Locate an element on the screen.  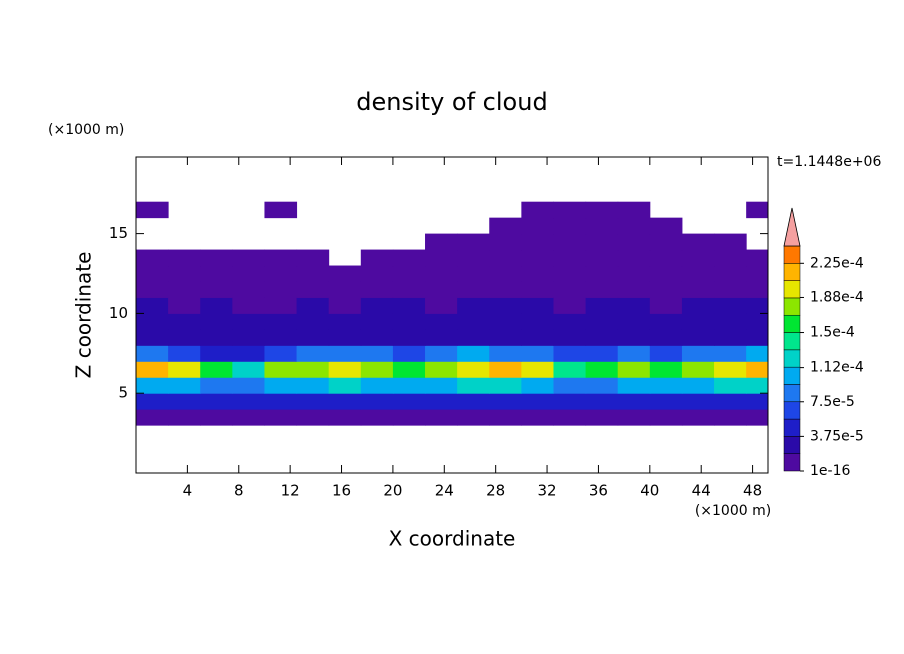
x-tick-label: 20 is located at coordinates (392, 491).